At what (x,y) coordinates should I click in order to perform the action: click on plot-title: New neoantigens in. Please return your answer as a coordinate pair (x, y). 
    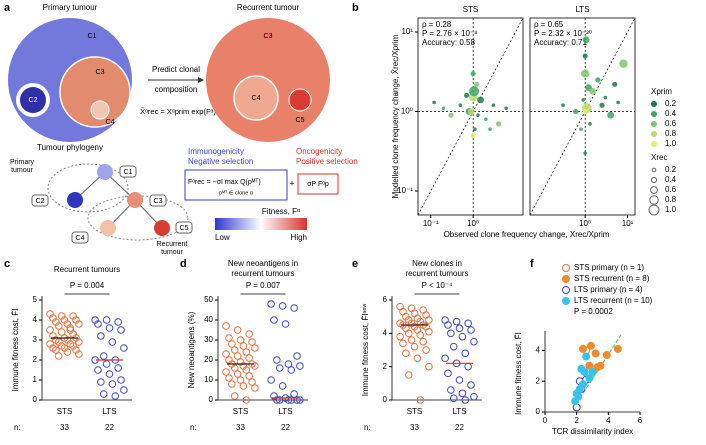
    Looking at the image, I should click on (263, 263).